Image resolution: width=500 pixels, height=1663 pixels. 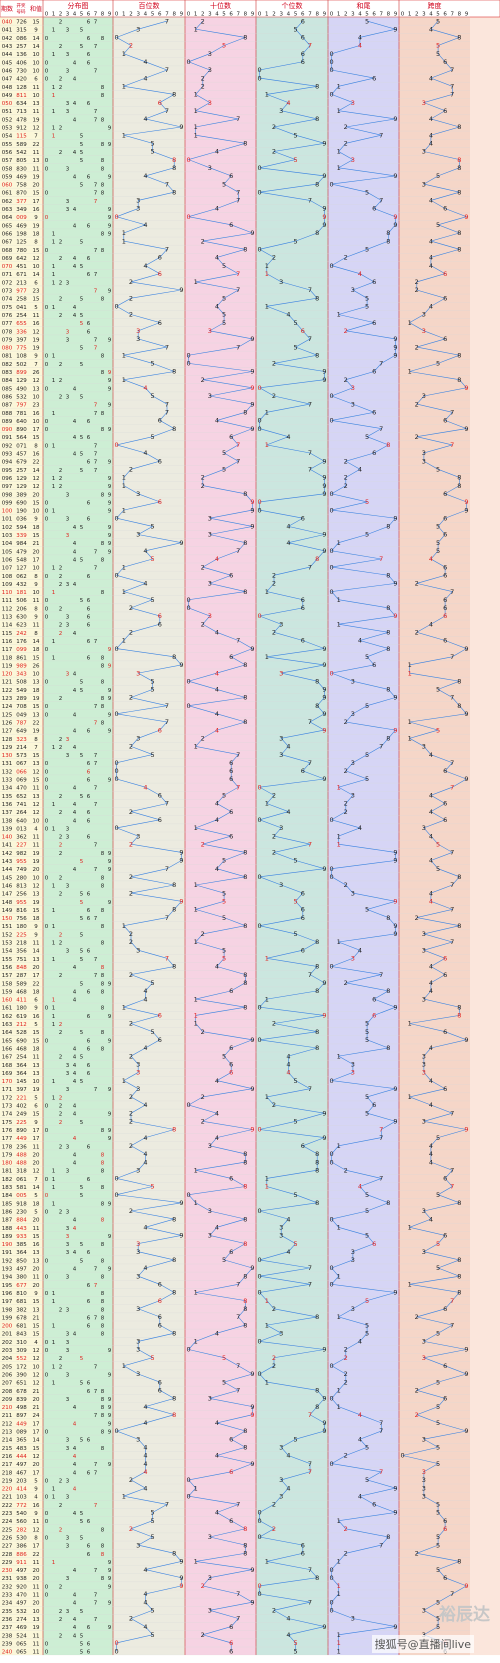 I want to click on trend-digit-st: 5, so click(x=367, y=1325).